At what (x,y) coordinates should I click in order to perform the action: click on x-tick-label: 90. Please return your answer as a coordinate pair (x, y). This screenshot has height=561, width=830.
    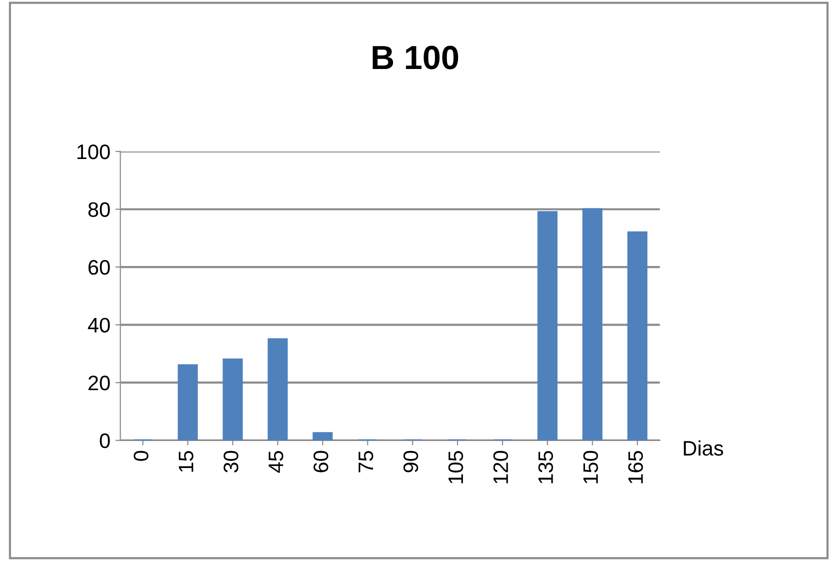
    Looking at the image, I should click on (410, 461).